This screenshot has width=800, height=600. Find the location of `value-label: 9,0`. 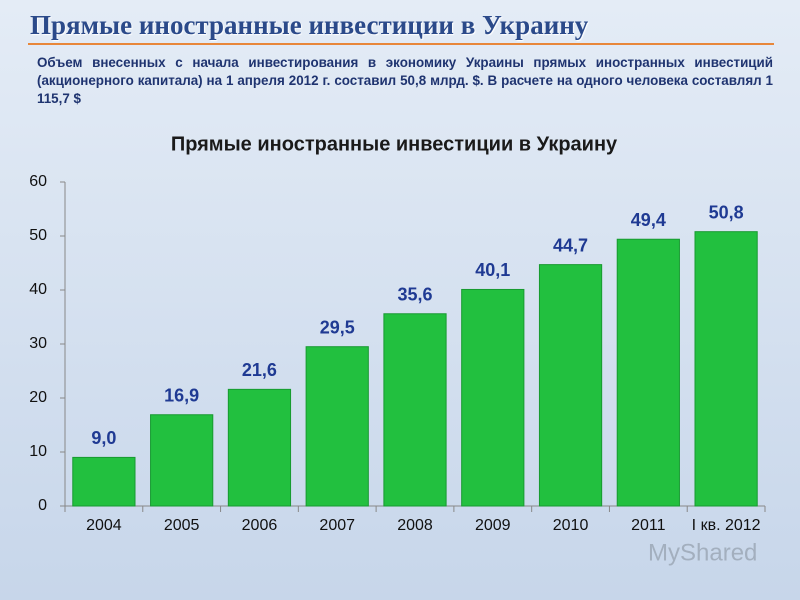

value-label: 9,0 is located at coordinates (103, 438).